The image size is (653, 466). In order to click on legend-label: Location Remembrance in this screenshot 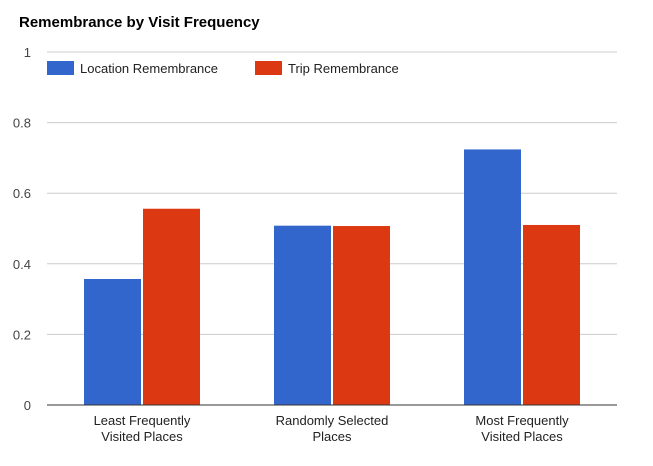, I will do `click(149, 68)`.